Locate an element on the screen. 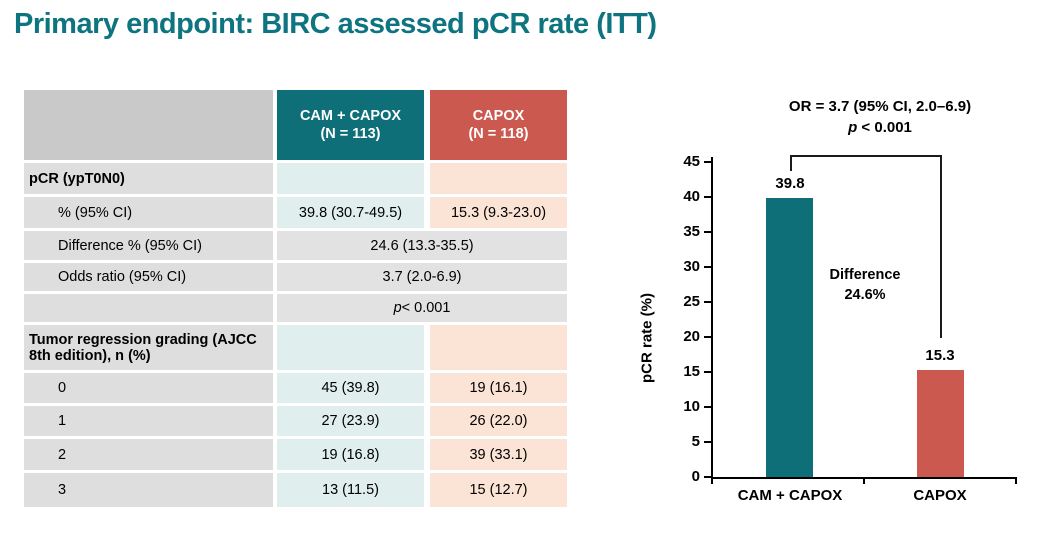 The height and width of the screenshot is (539, 1040). row-label: 0 is located at coordinates (148, 388).